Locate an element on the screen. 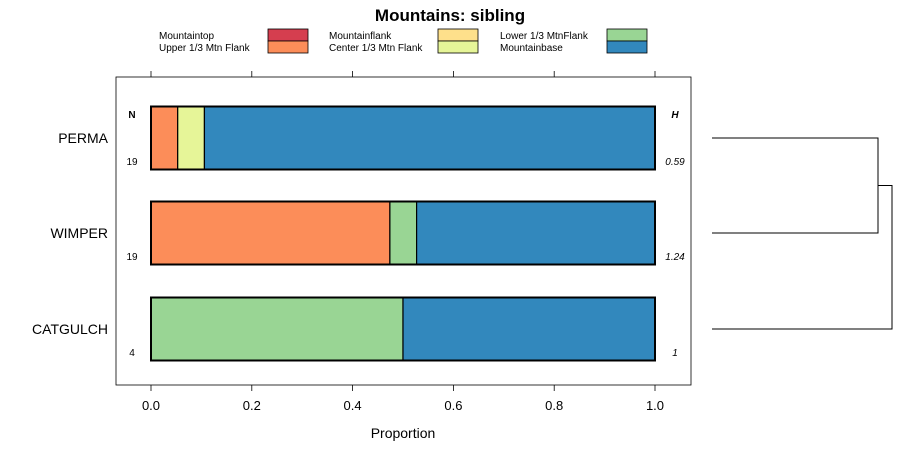  x-tick-label: 0.6 is located at coordinates (453, 405).